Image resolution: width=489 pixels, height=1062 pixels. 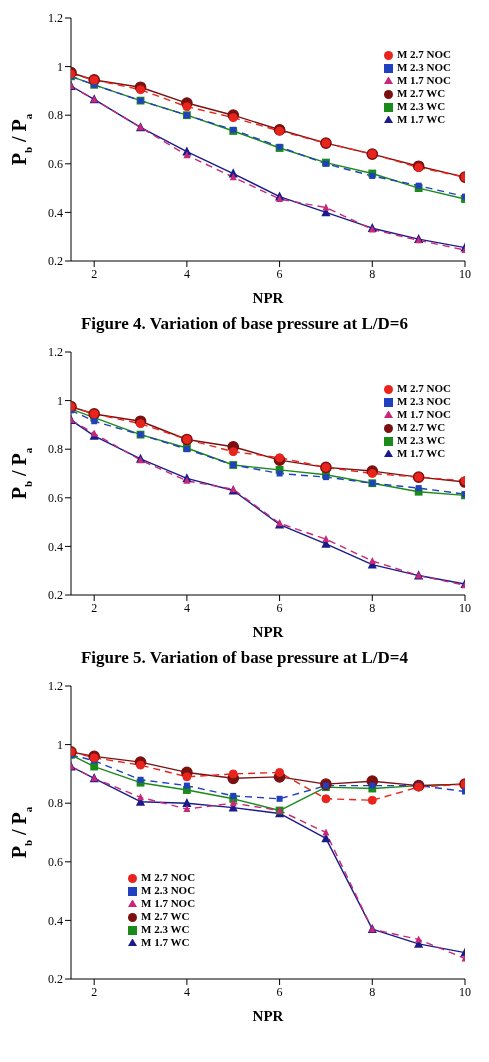 I want to click on caption: Figure 5. Variation of base pressure at L/D=4, so click(x=244, y=658).